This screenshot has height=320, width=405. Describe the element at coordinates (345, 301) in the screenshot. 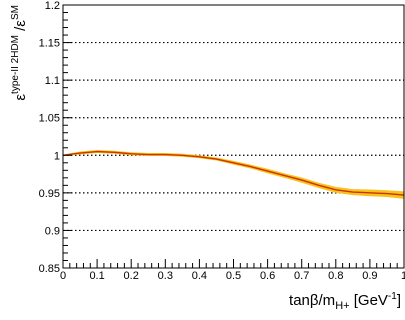

I see `x-axis-title: tanβ/mH+ [GeV-1]` at that location.